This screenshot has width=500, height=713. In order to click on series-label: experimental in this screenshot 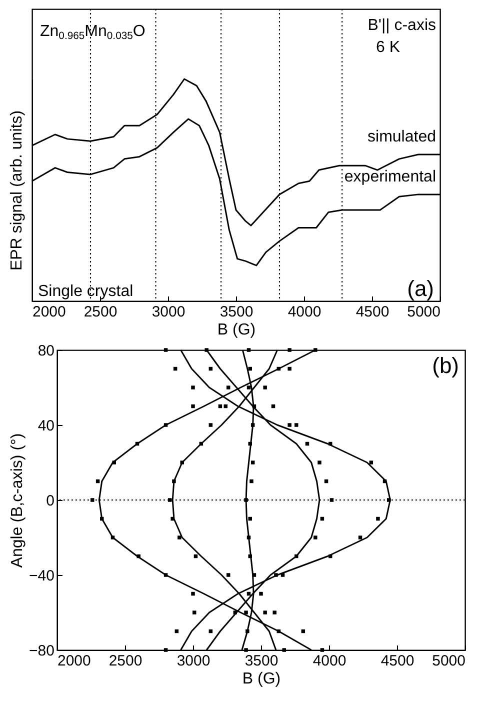, I will do `click(390, 177)`.